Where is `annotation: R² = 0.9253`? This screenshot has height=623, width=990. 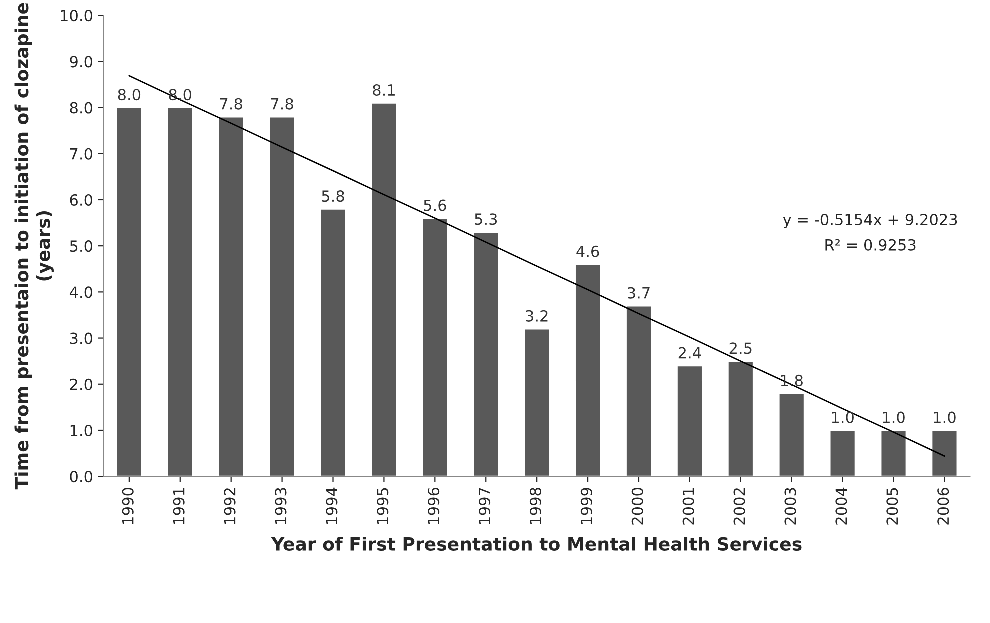 annotation: R² = 0.9253 is located at coordinates (871, 245).